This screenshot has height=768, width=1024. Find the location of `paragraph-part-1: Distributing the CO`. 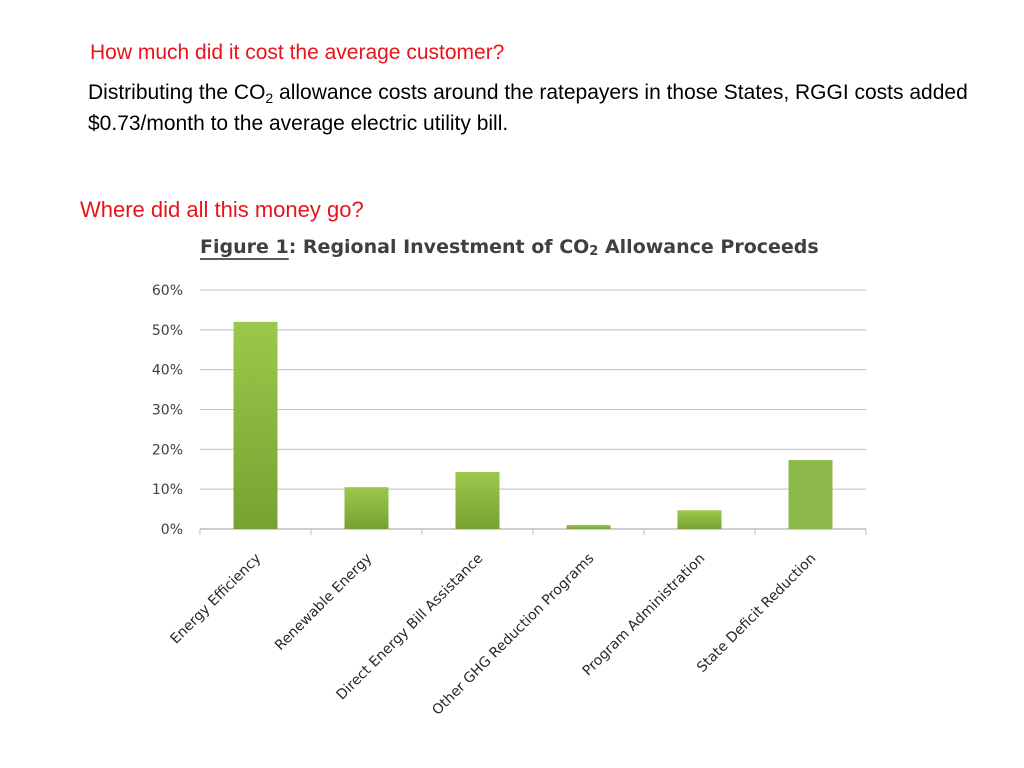

paragraph-part-1: Distributing the CO is located at coordinates (177, 92).